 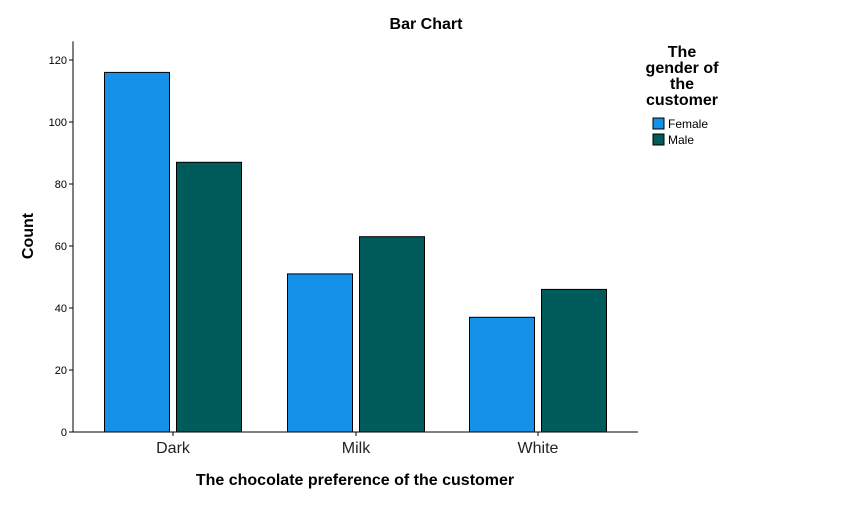 What do you see at coordinates (681, 140) in the screenshot?
I see `legend-label-male: Male` at bounding box center [681, 140].